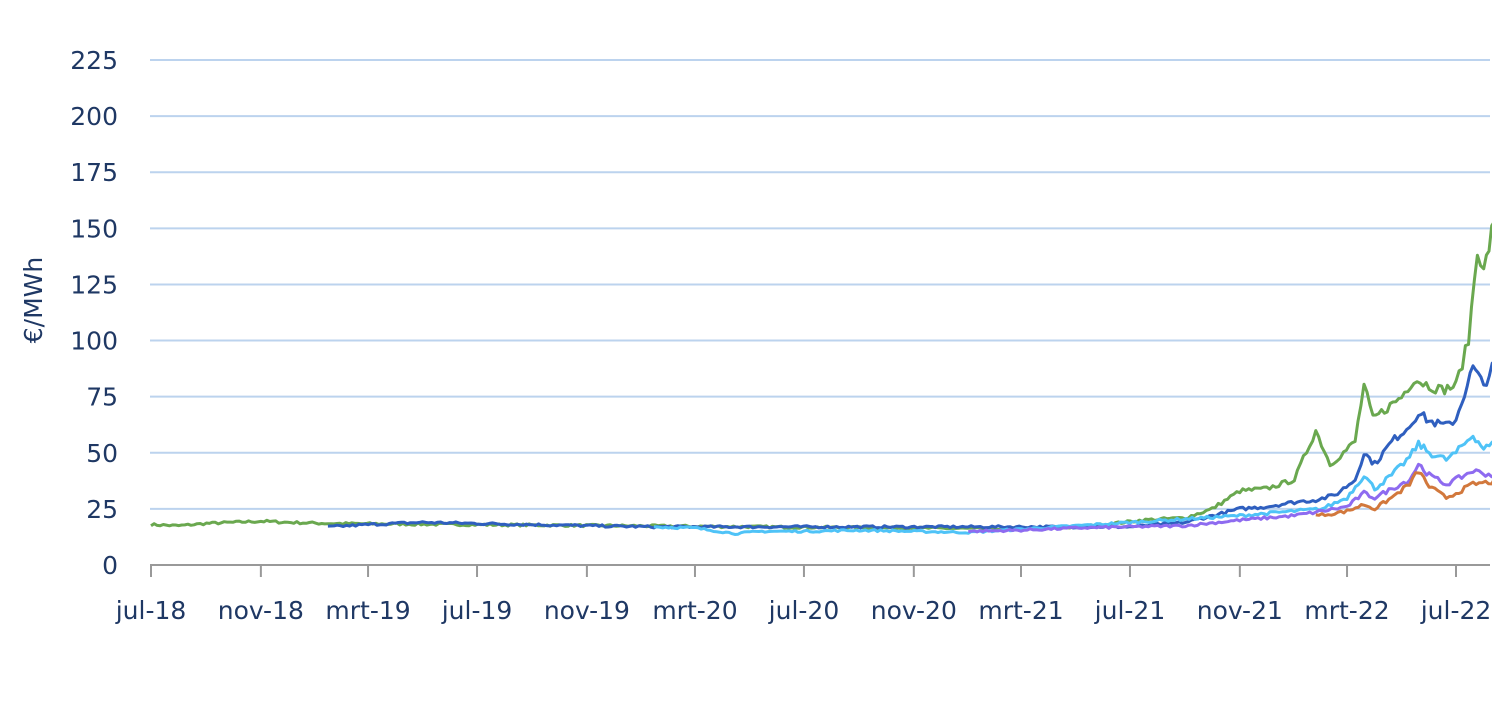  I want to click on x-tick-label: nov-18, so click(261, 610).